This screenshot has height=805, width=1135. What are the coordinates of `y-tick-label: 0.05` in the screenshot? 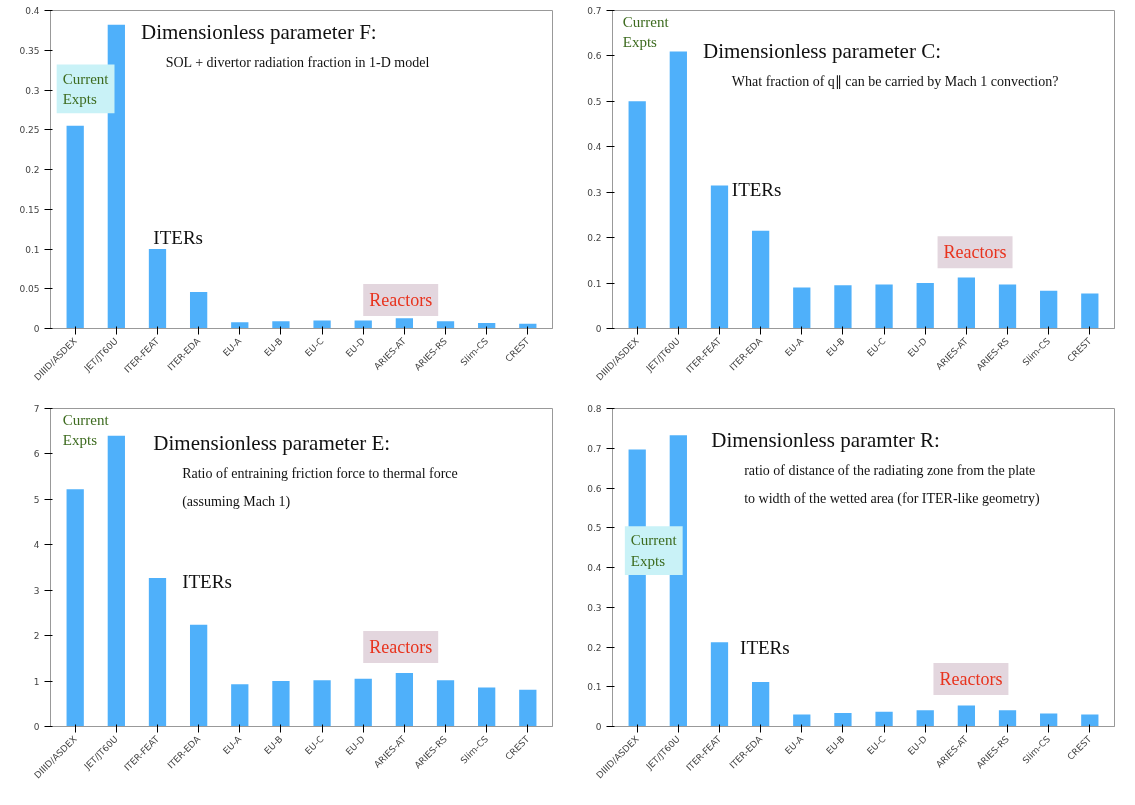 It's located at (29, 289).